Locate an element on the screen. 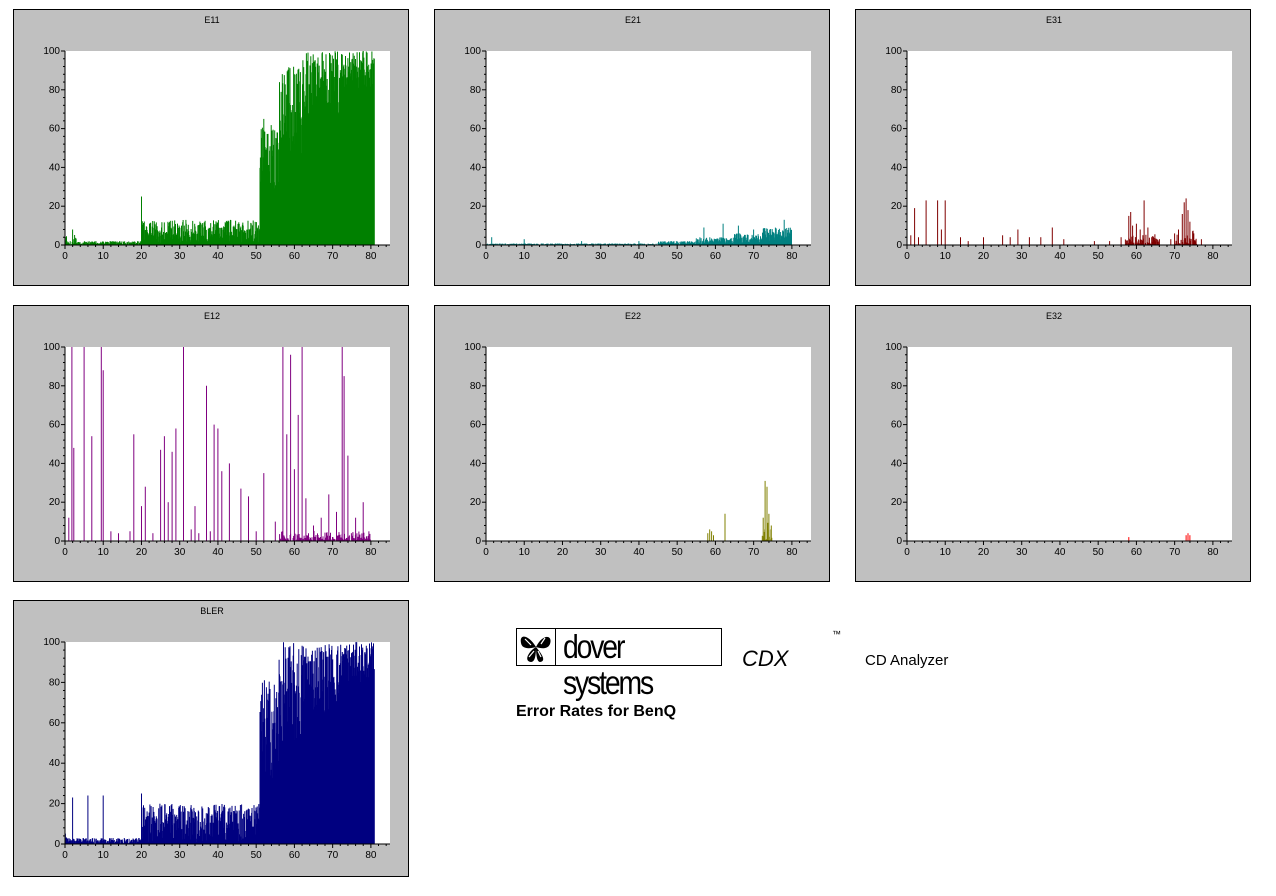  chart-e12: E12 0 20 40 60 80 100 0 10 20 30 40 50 60 70 80 is located at coordinates (216, 434).